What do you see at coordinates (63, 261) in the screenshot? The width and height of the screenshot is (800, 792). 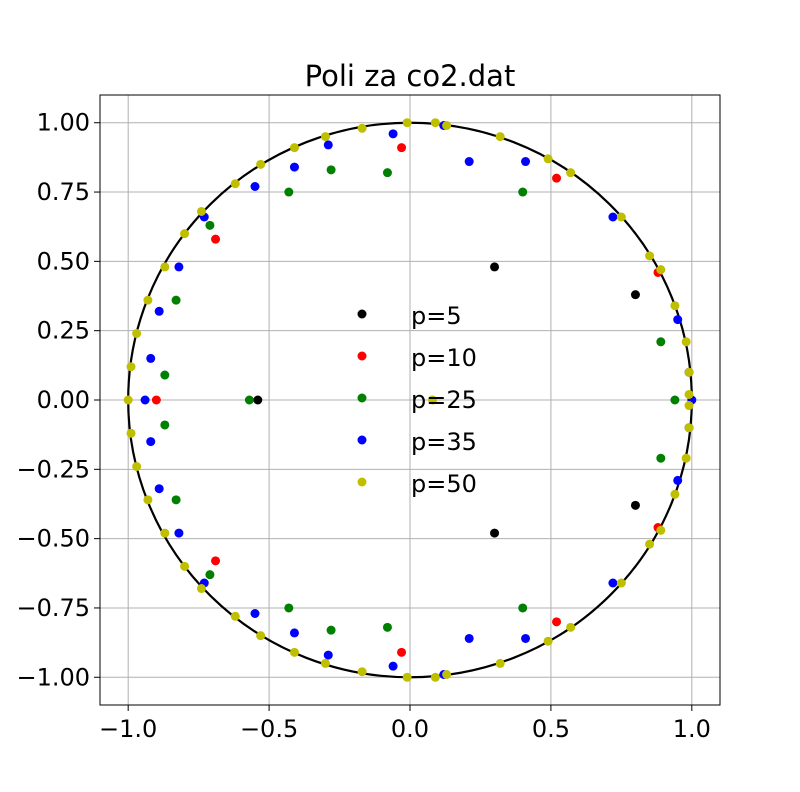 I see `y-tick-label: 0.50` at bounding box center [63, 261].